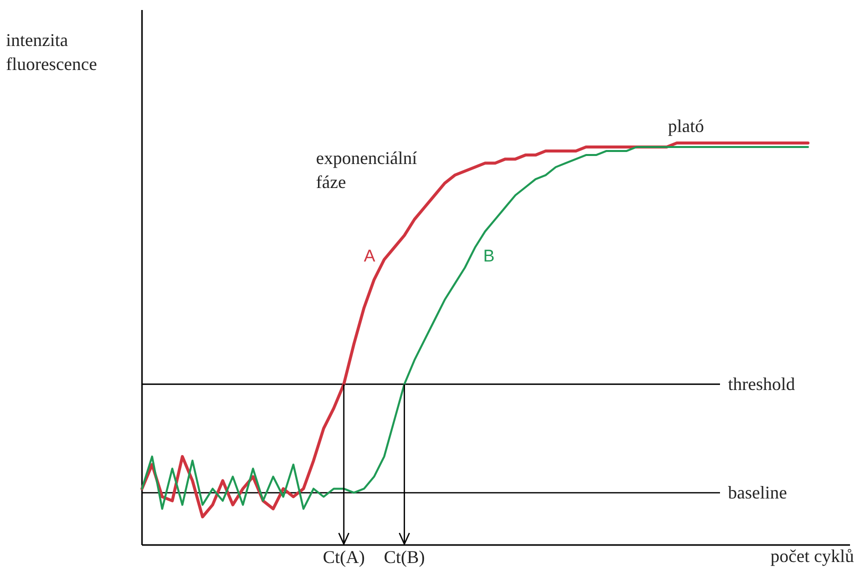  I want to click on annotation: exponenciální fáze, so click(366, 170).